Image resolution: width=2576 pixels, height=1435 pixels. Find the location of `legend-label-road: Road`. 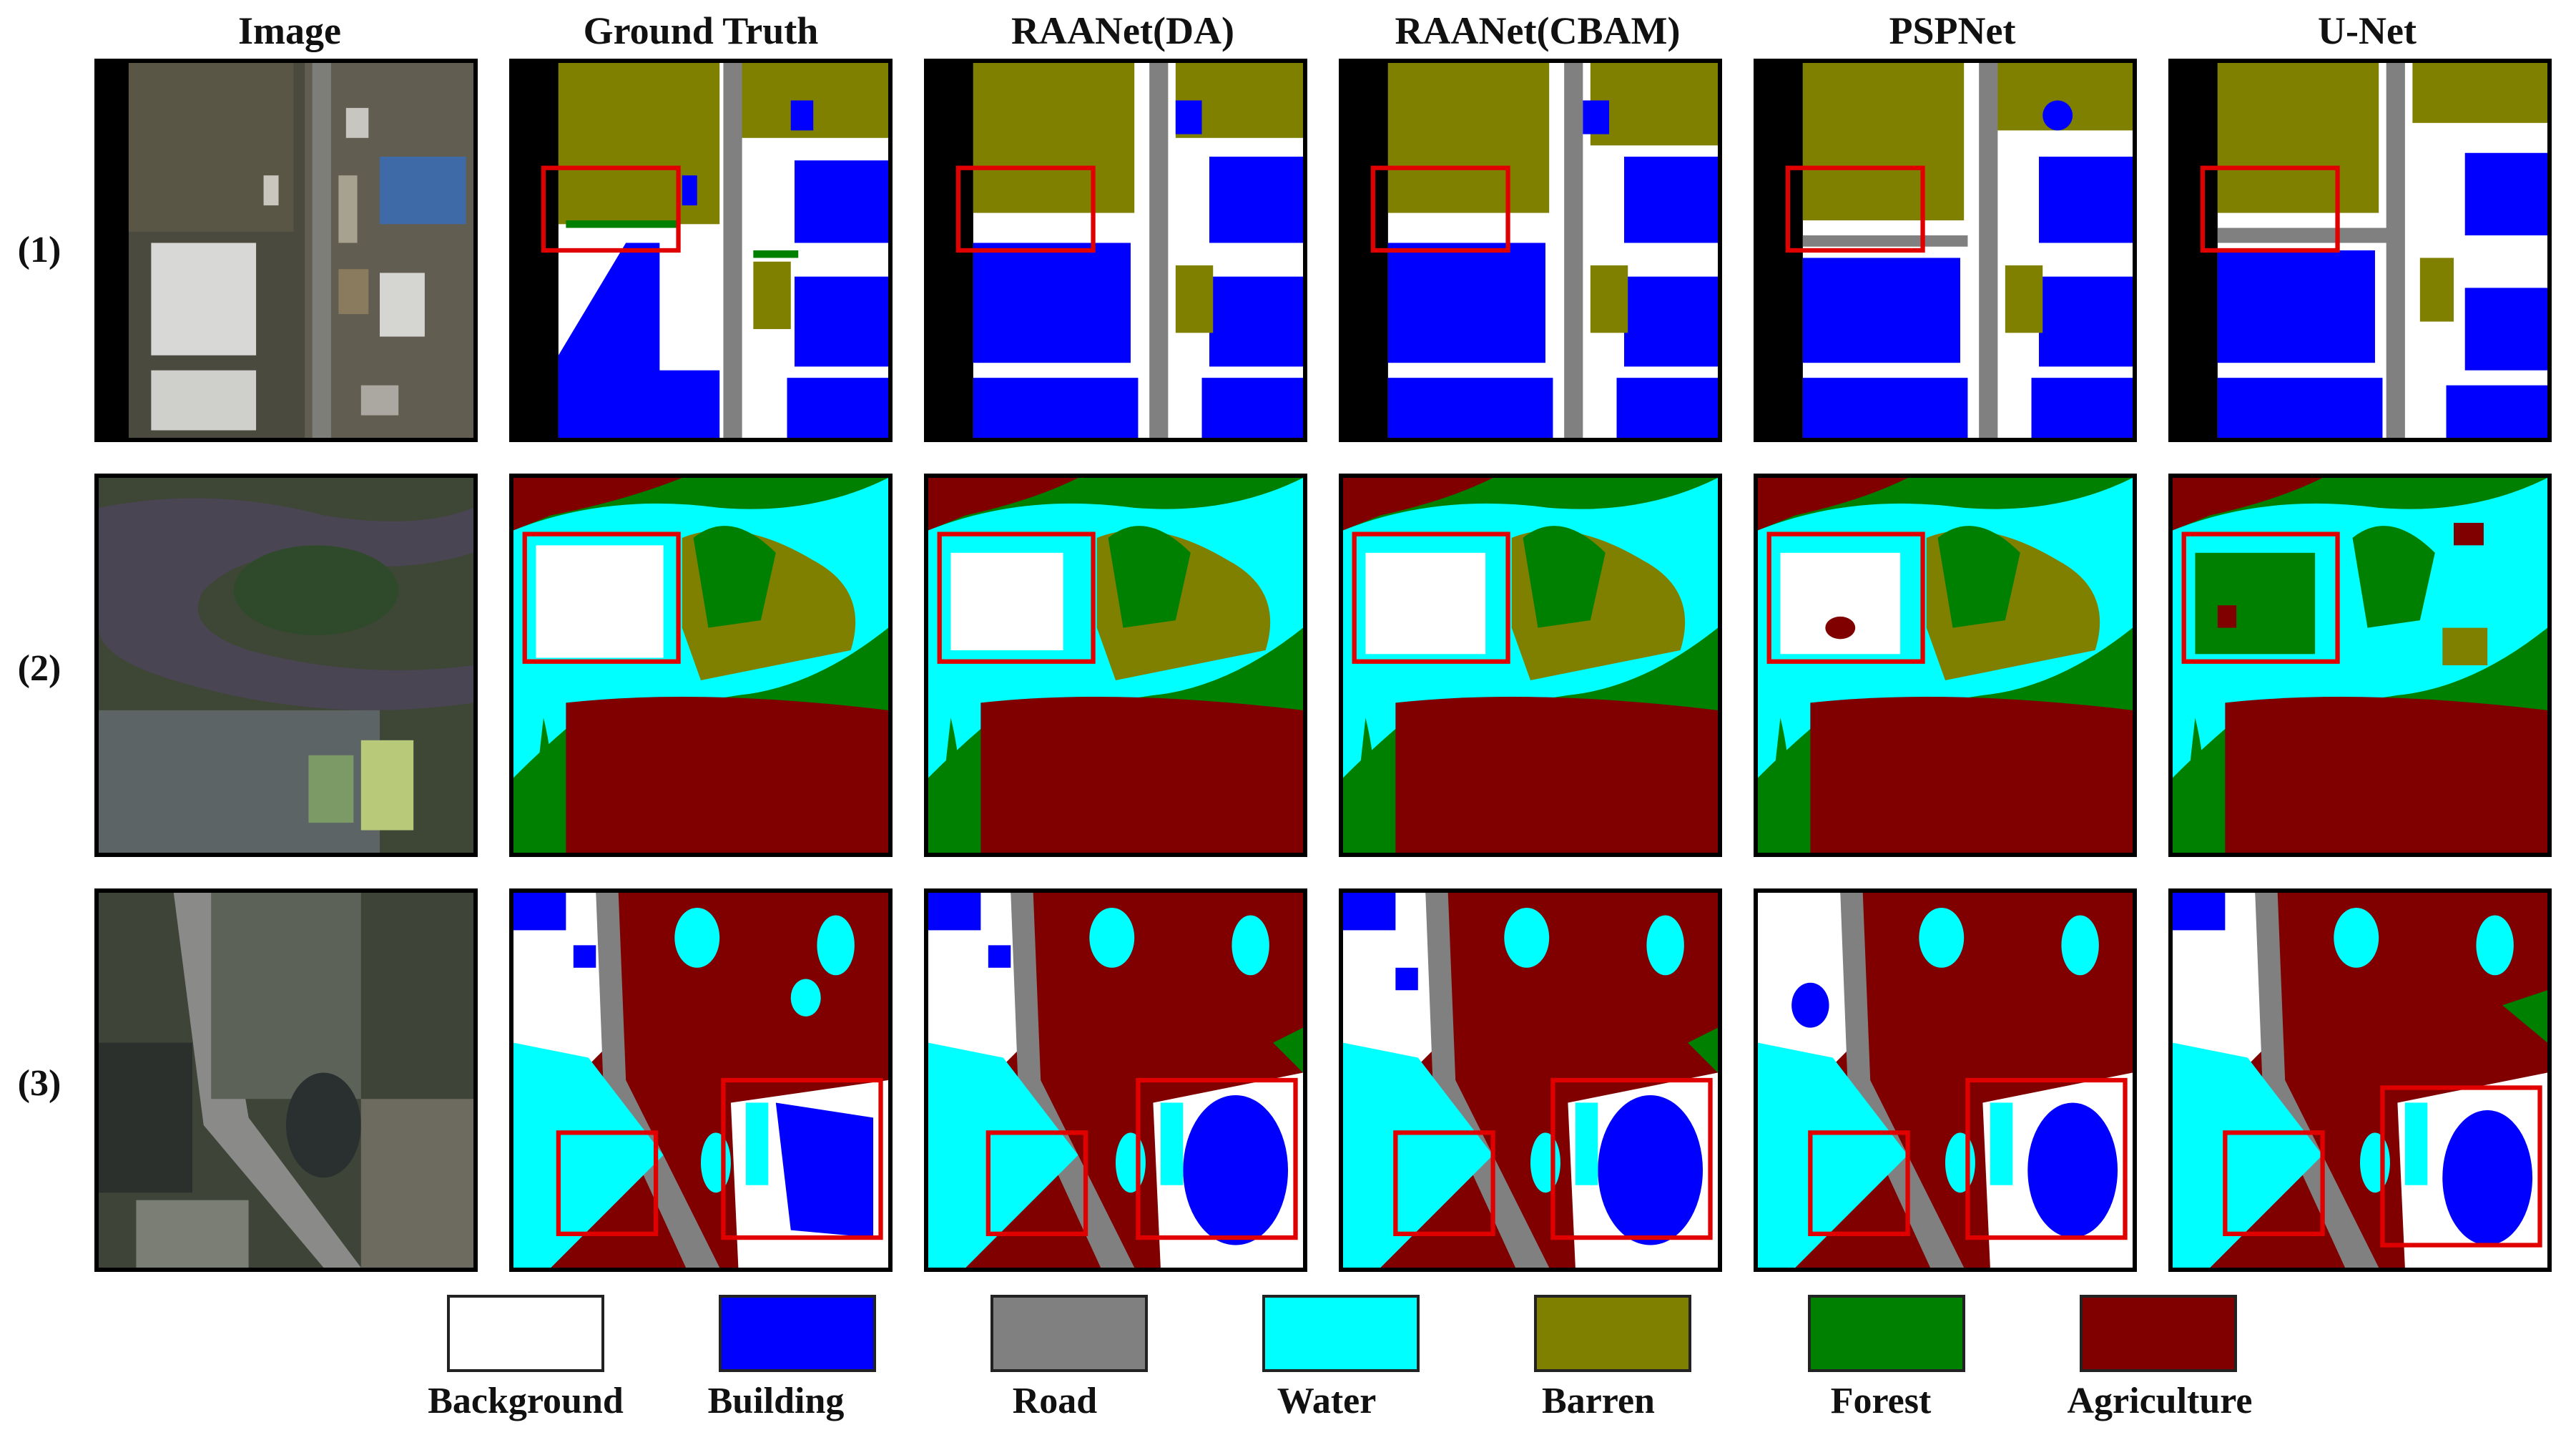

legend-label-road: Road is located at coordinates (1055, 1401).